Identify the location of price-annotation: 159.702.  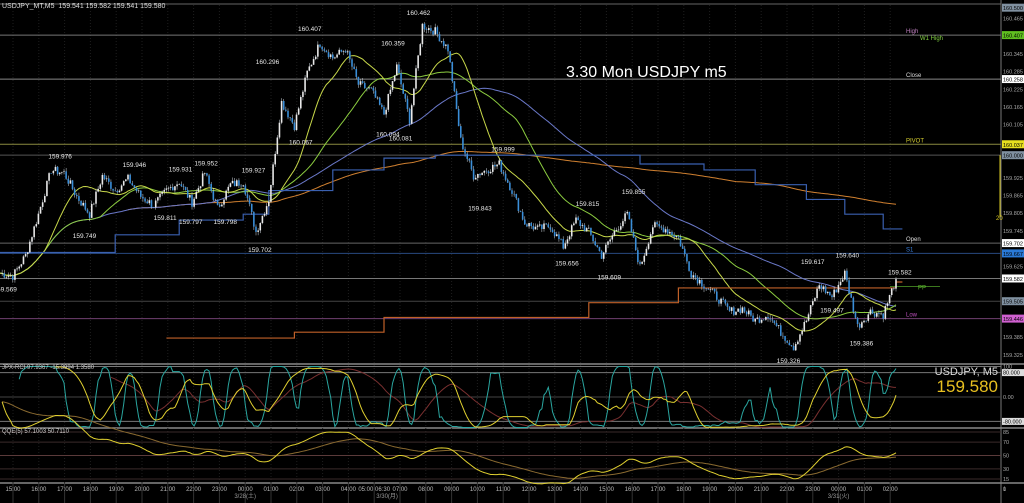
(260, 250).